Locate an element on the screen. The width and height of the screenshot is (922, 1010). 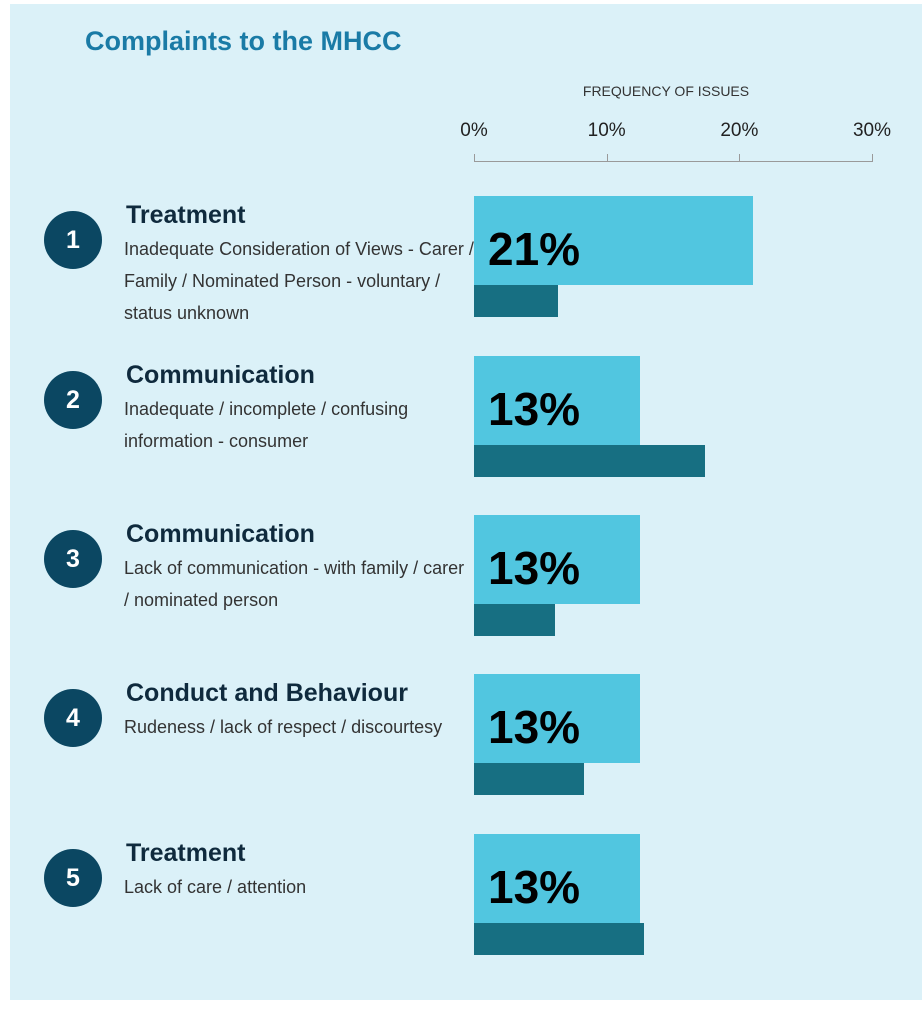
x-axis-tick-label: 20% is located at coordinates (739, 130).